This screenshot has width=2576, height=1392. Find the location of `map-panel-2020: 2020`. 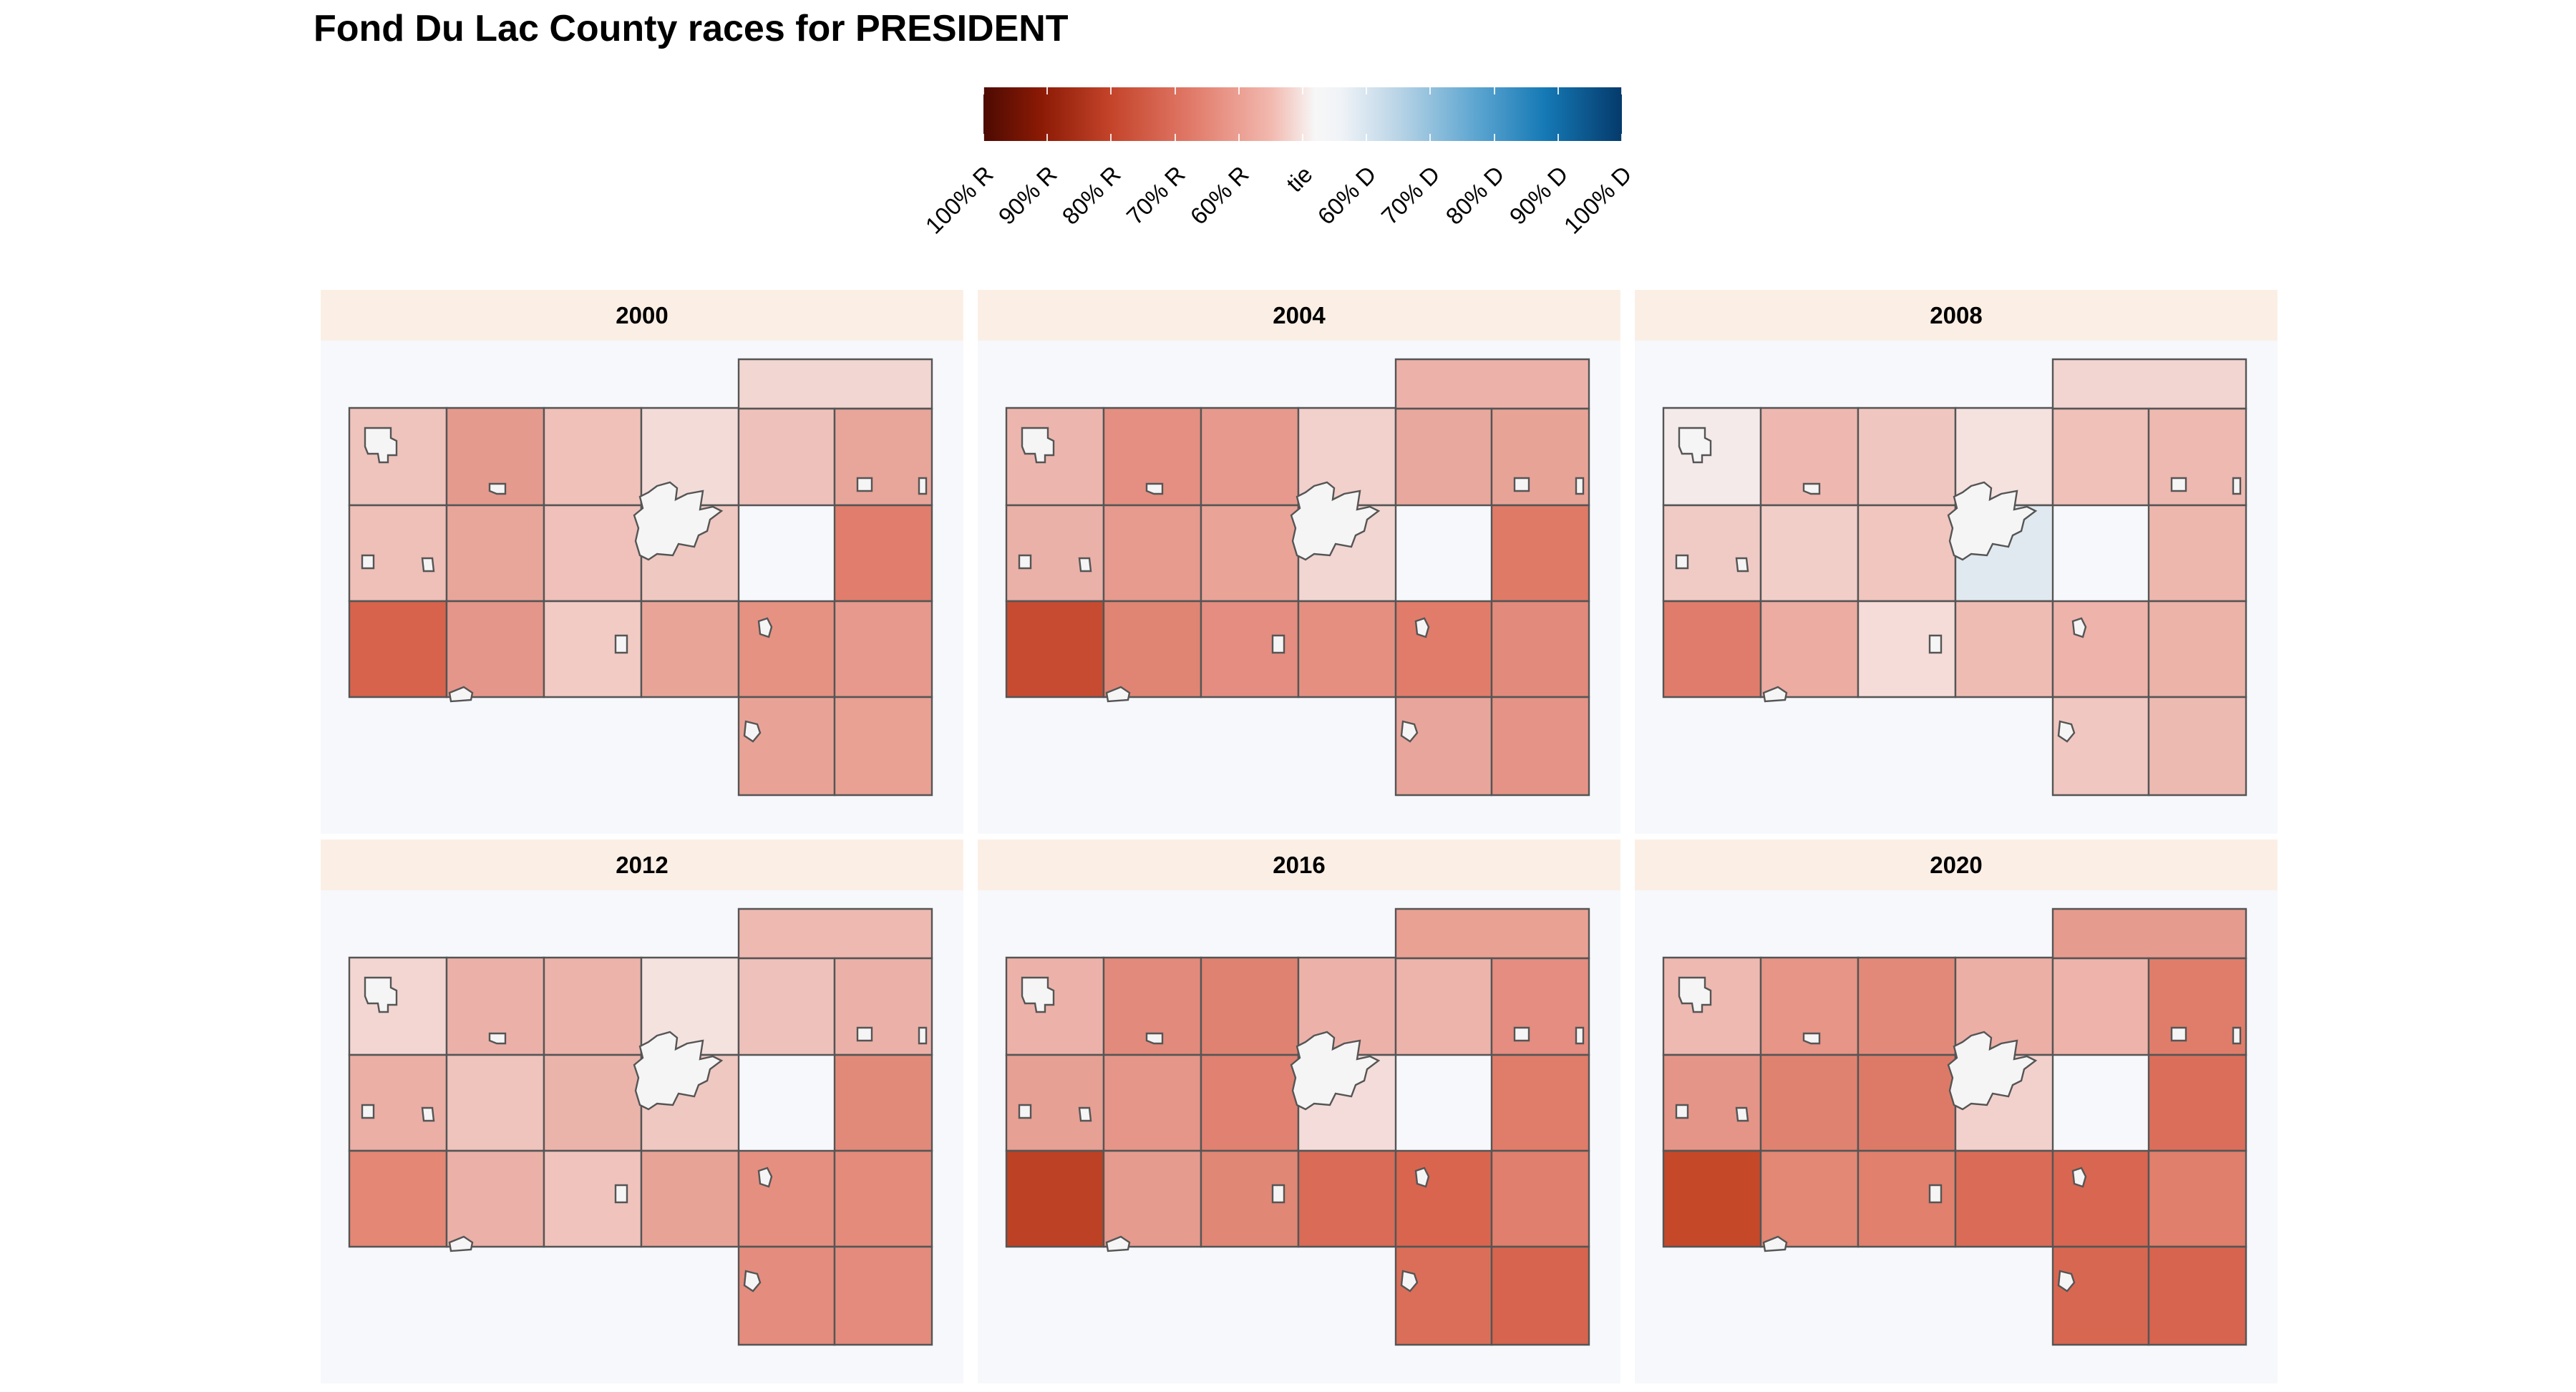

map-panel-2020: 2020 is located at coordinates (1956, 1111).